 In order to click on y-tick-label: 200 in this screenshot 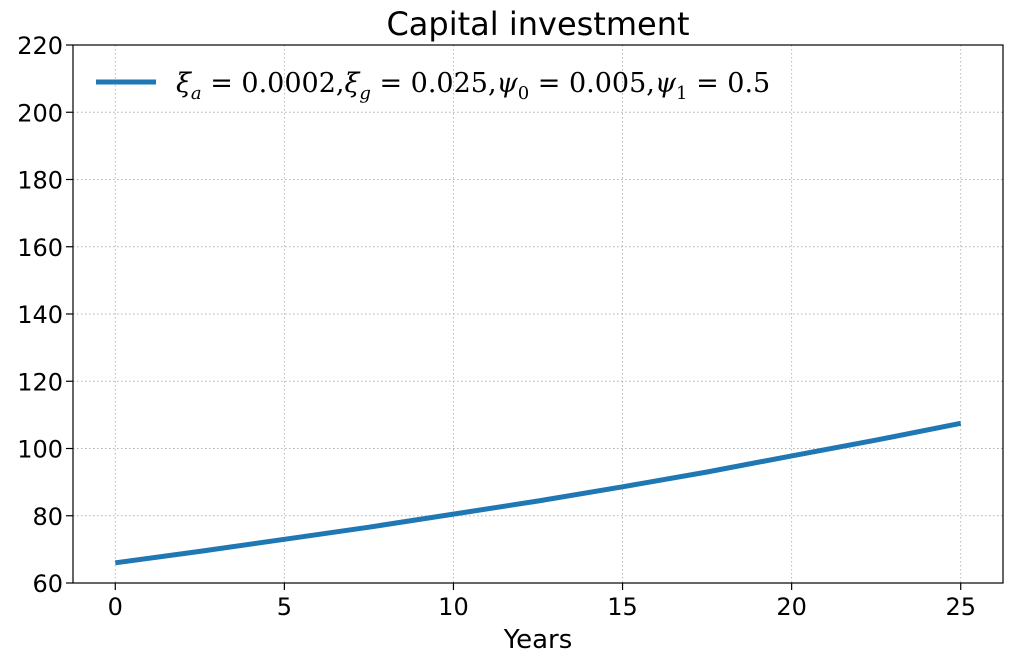, I will do `click(40, 113)`.